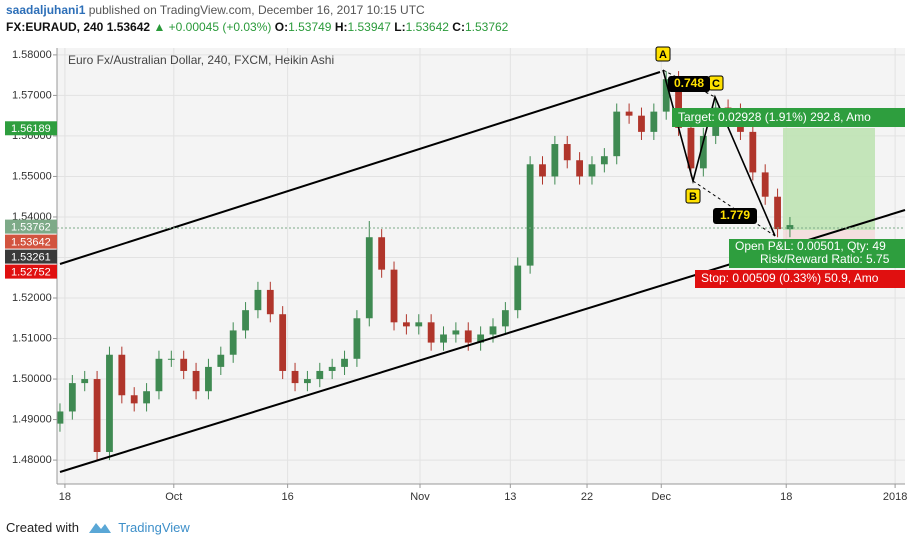 The width and height of the screenshot is (913, 543). Describe the element at coordinates (790, 278) in the screenshot. I see `stop-label: Stop: 0.00509 (0.33%) 50.9, Amo` at that location.